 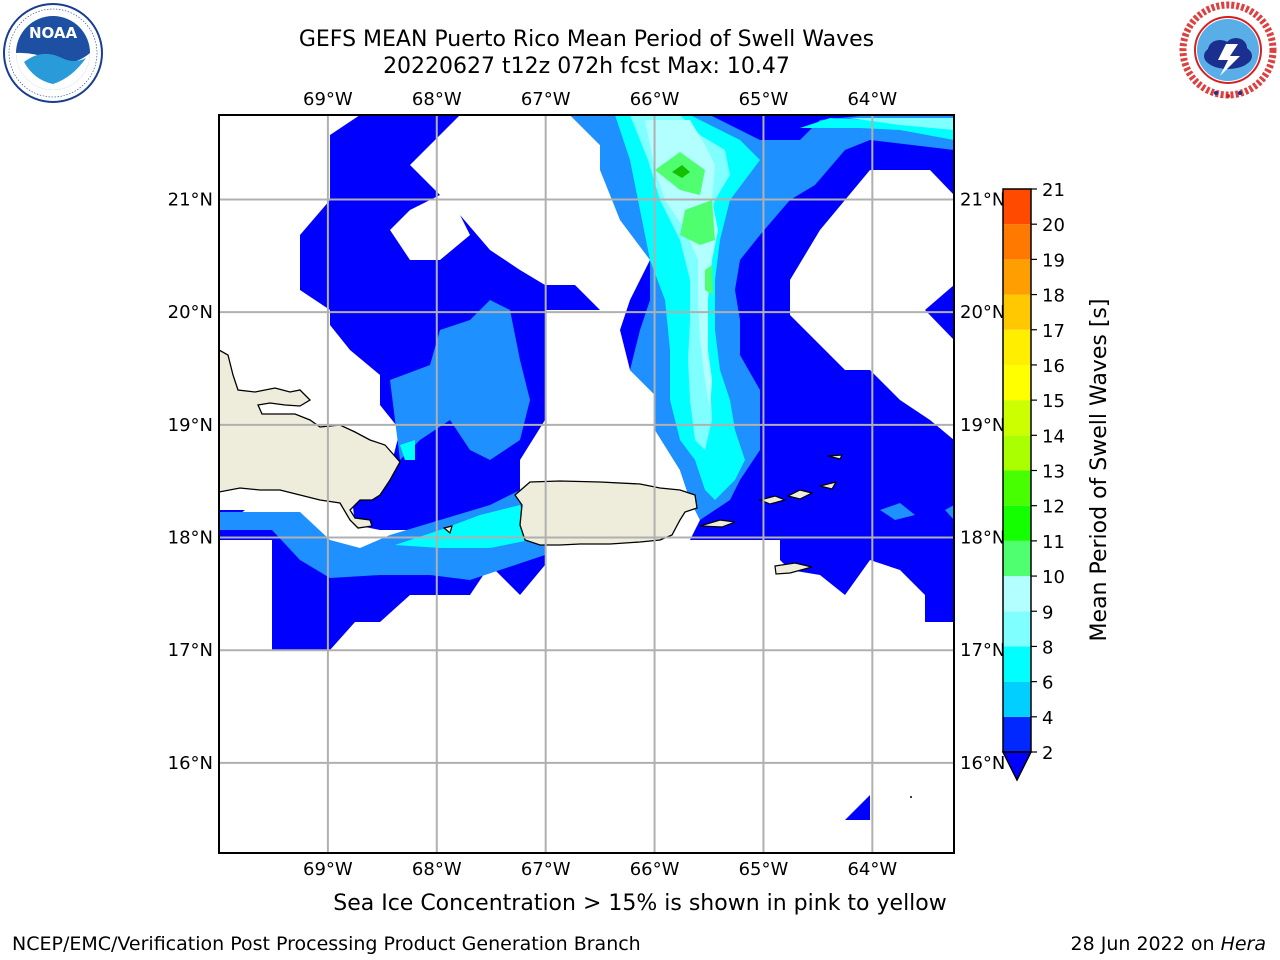 What do you see at coordinates (982, 650) in the screenshot?
I see `y-tick-label-right: 17°N` at bounding box center [982, 650].